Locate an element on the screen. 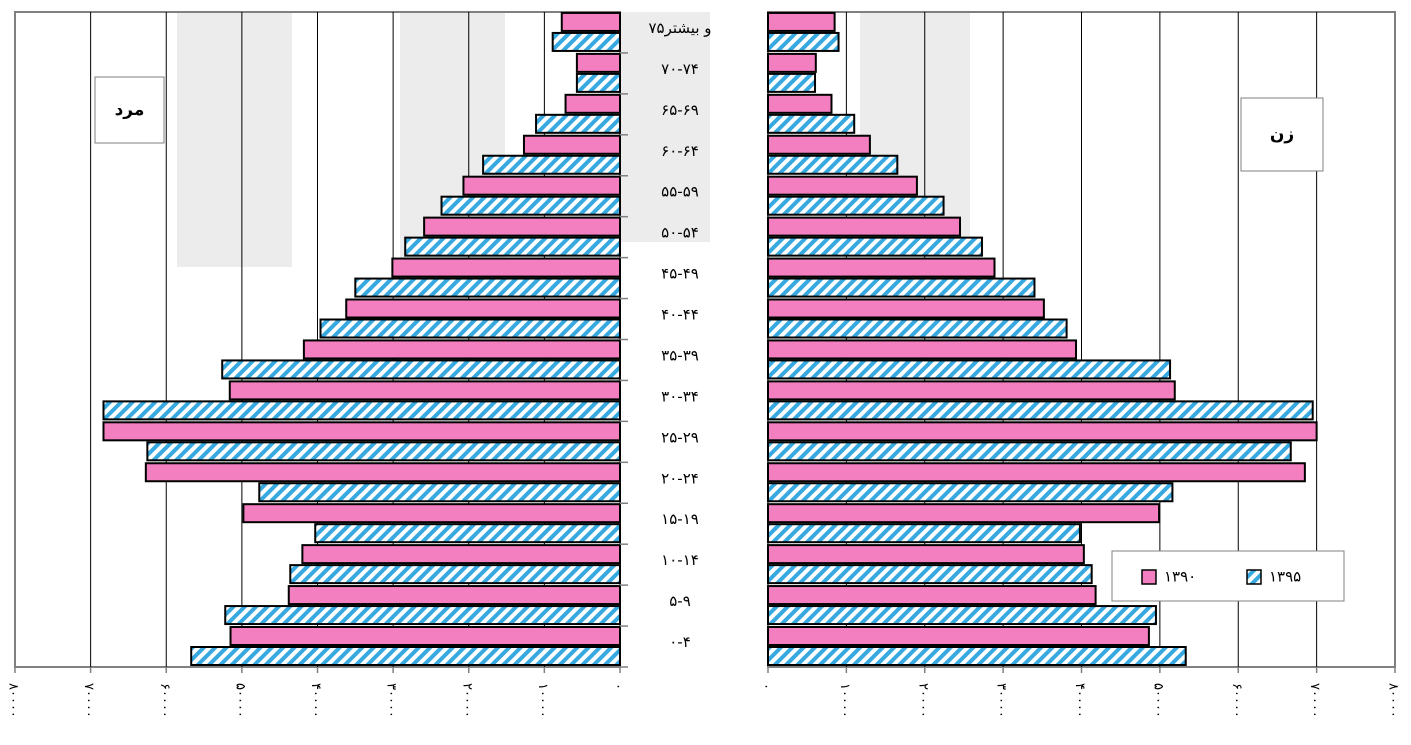  legend: ۱۳۹۰ ۱۳۹۵ is located at coordinates (1228, 576).